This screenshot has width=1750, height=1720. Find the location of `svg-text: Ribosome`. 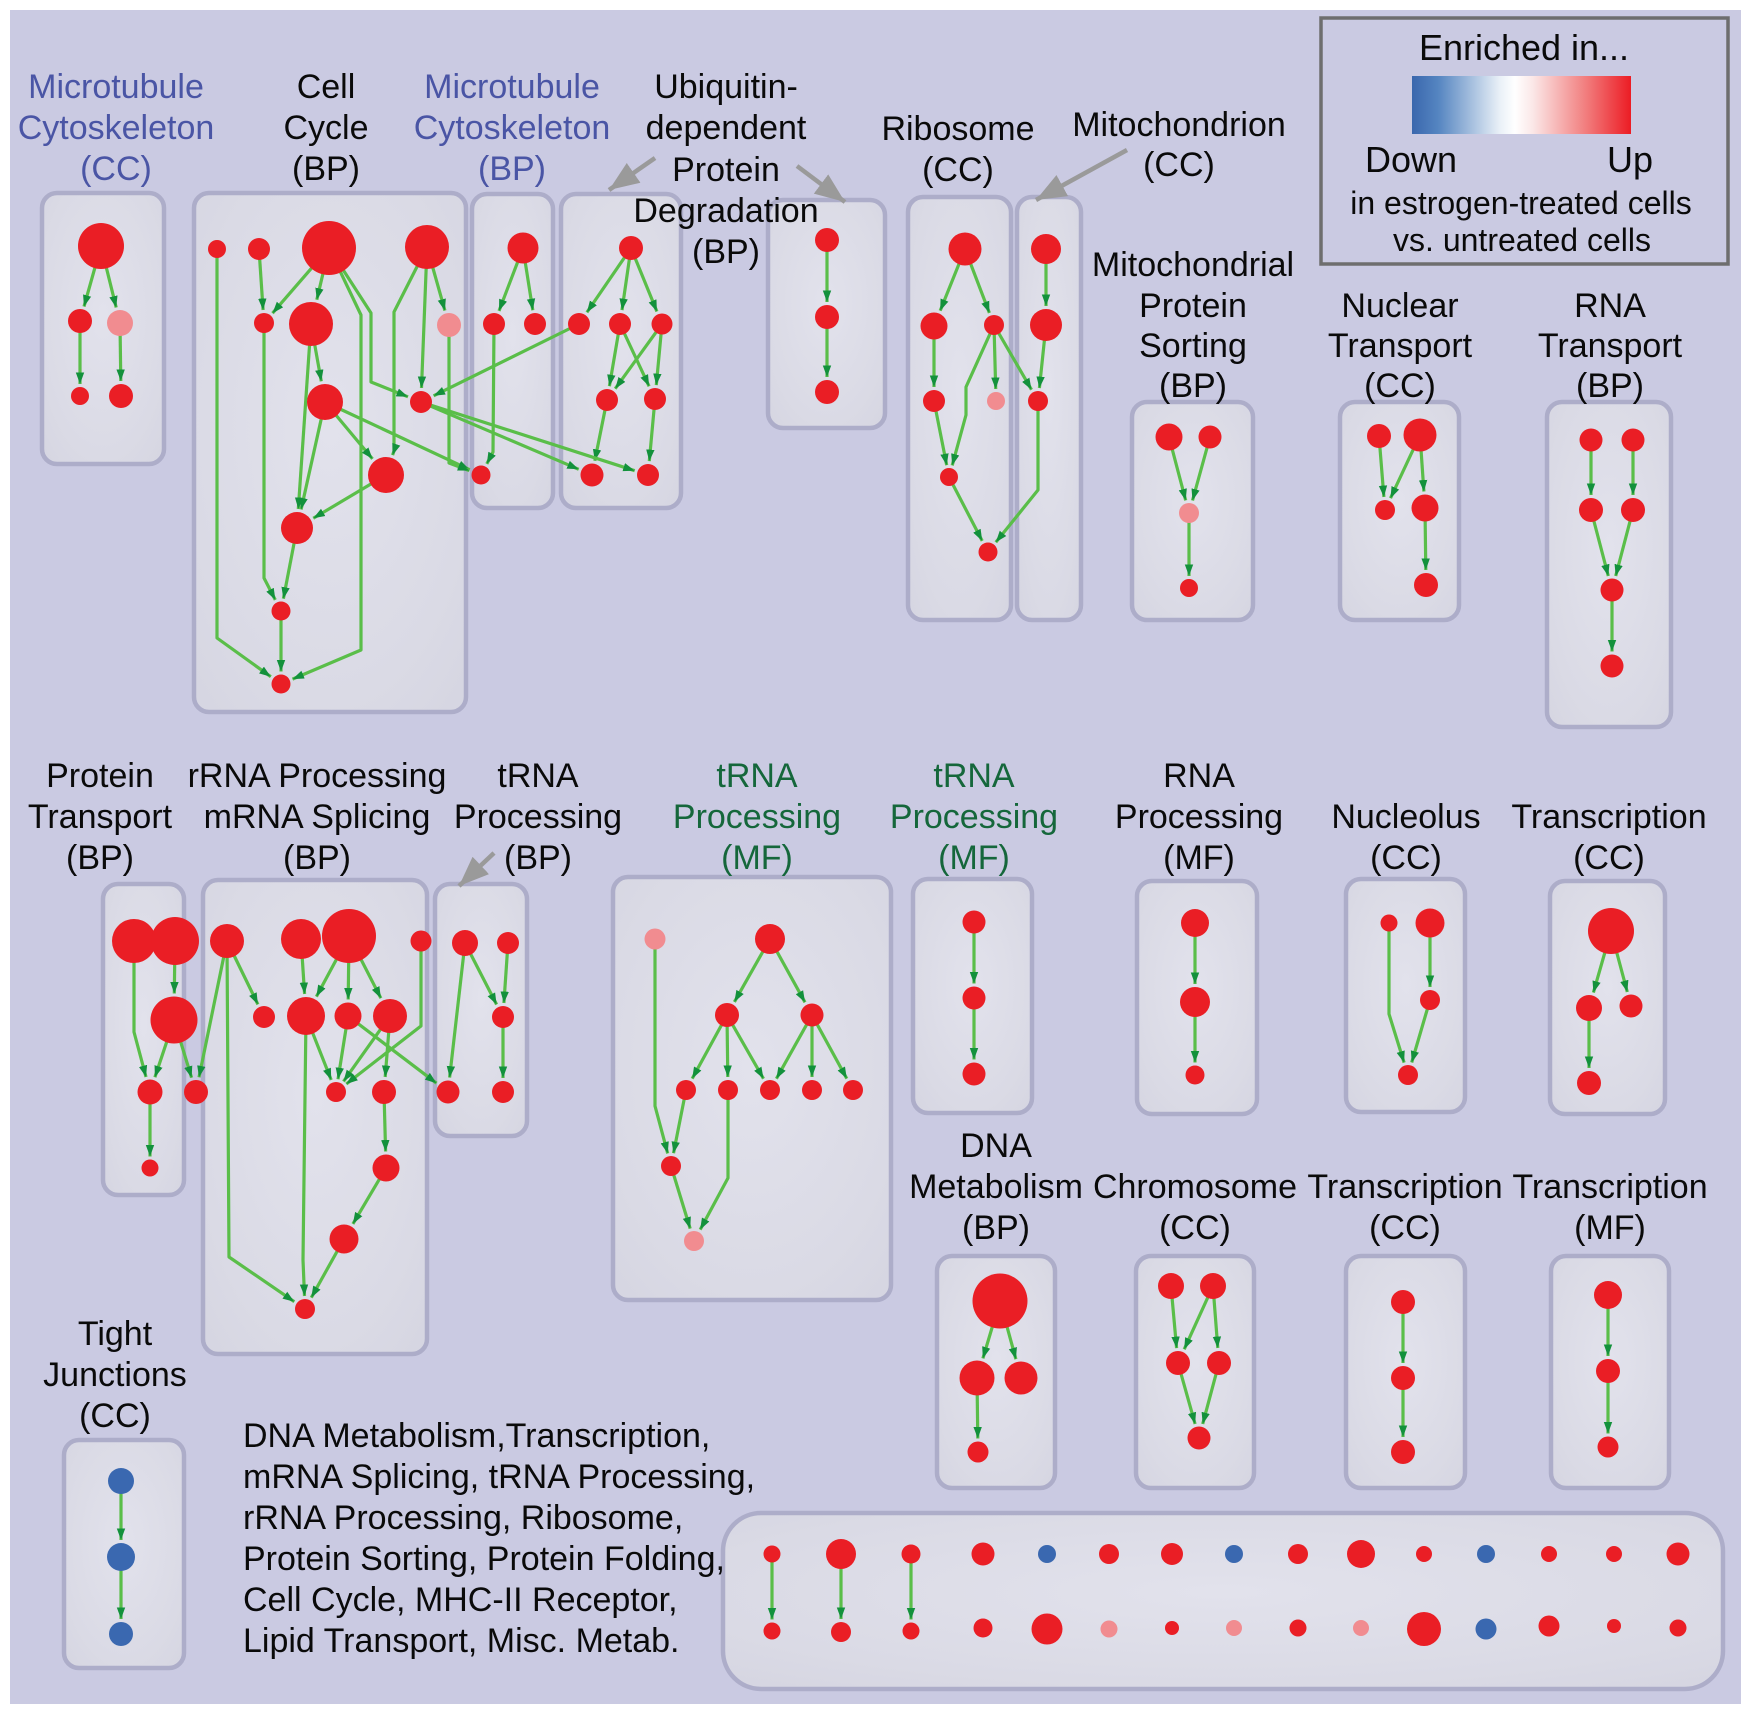

svg-text: Ribosome is located at coordinates (957, 129).